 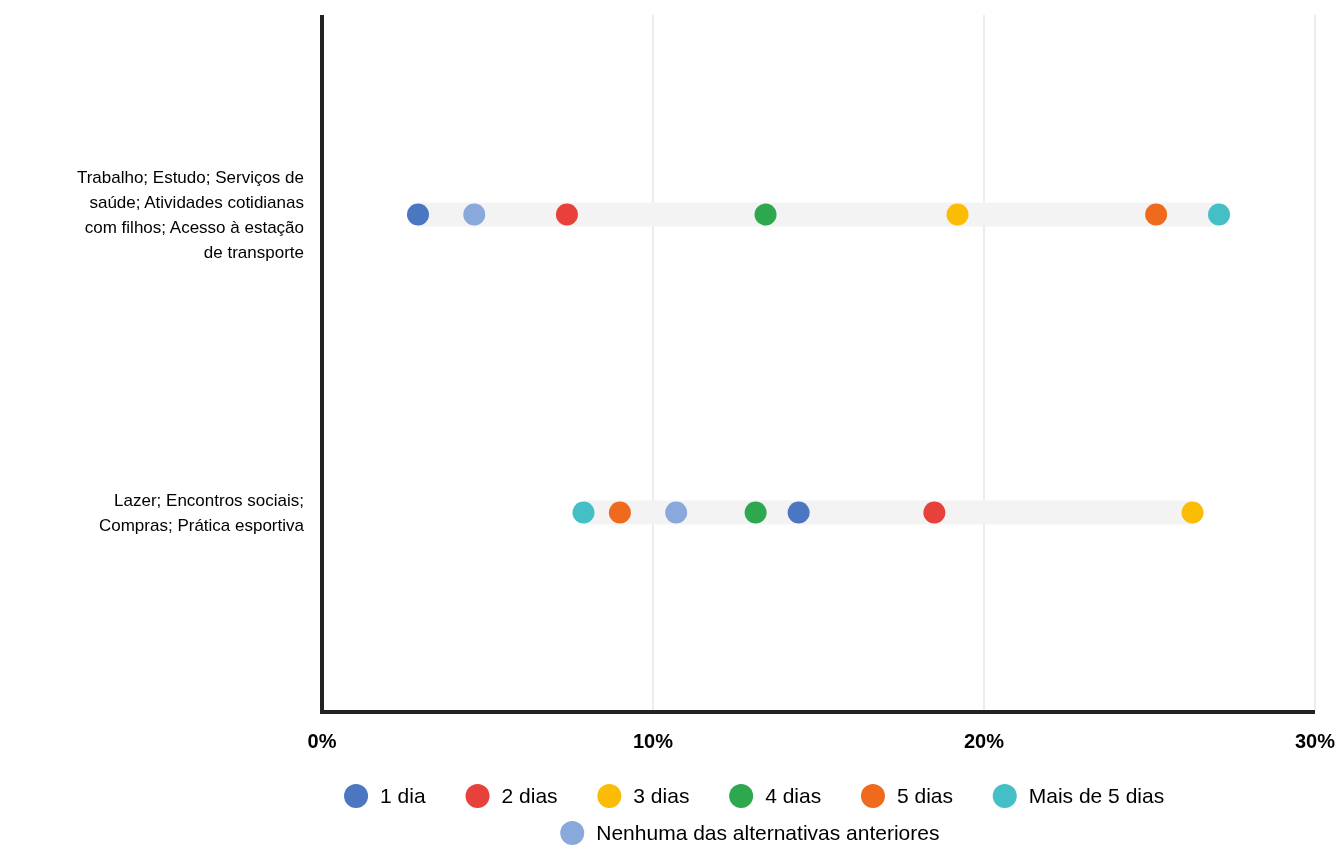 I want to click on legend-label: Nenhuma das alternativas anteriores, so click(x=768, y=832).